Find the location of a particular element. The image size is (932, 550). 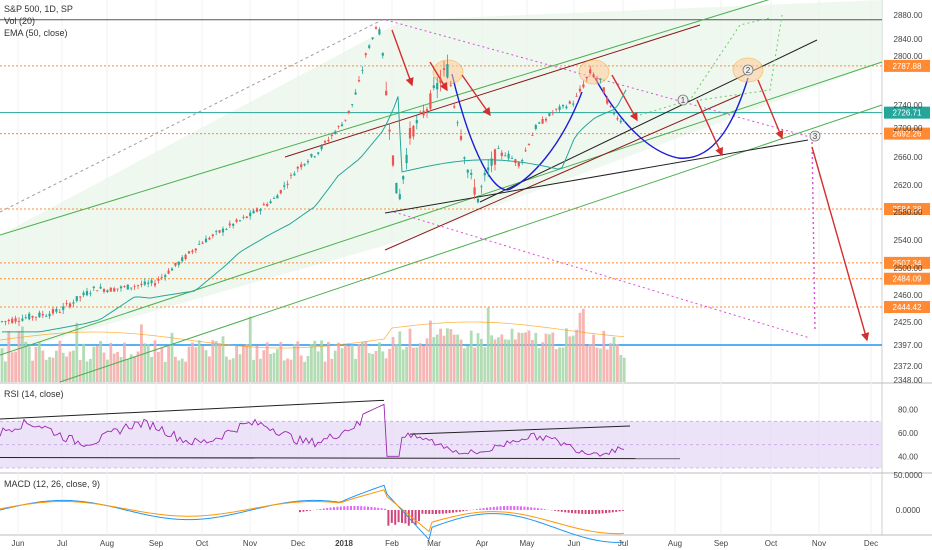

peak-highlight-ellipse is located at coordinates (594, 72).